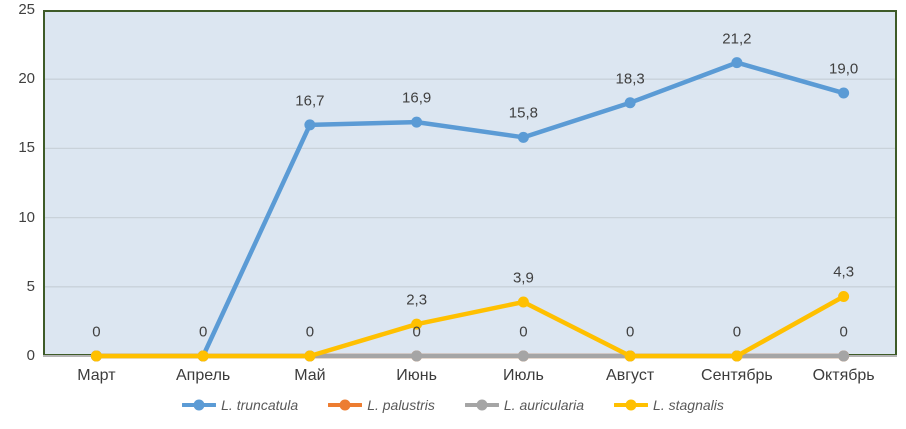 The height and width of the screenshot is (429, 906). Describe the element at coordinates (417, 98) in the screenshot. I see `data-label: 16,9` at that location.